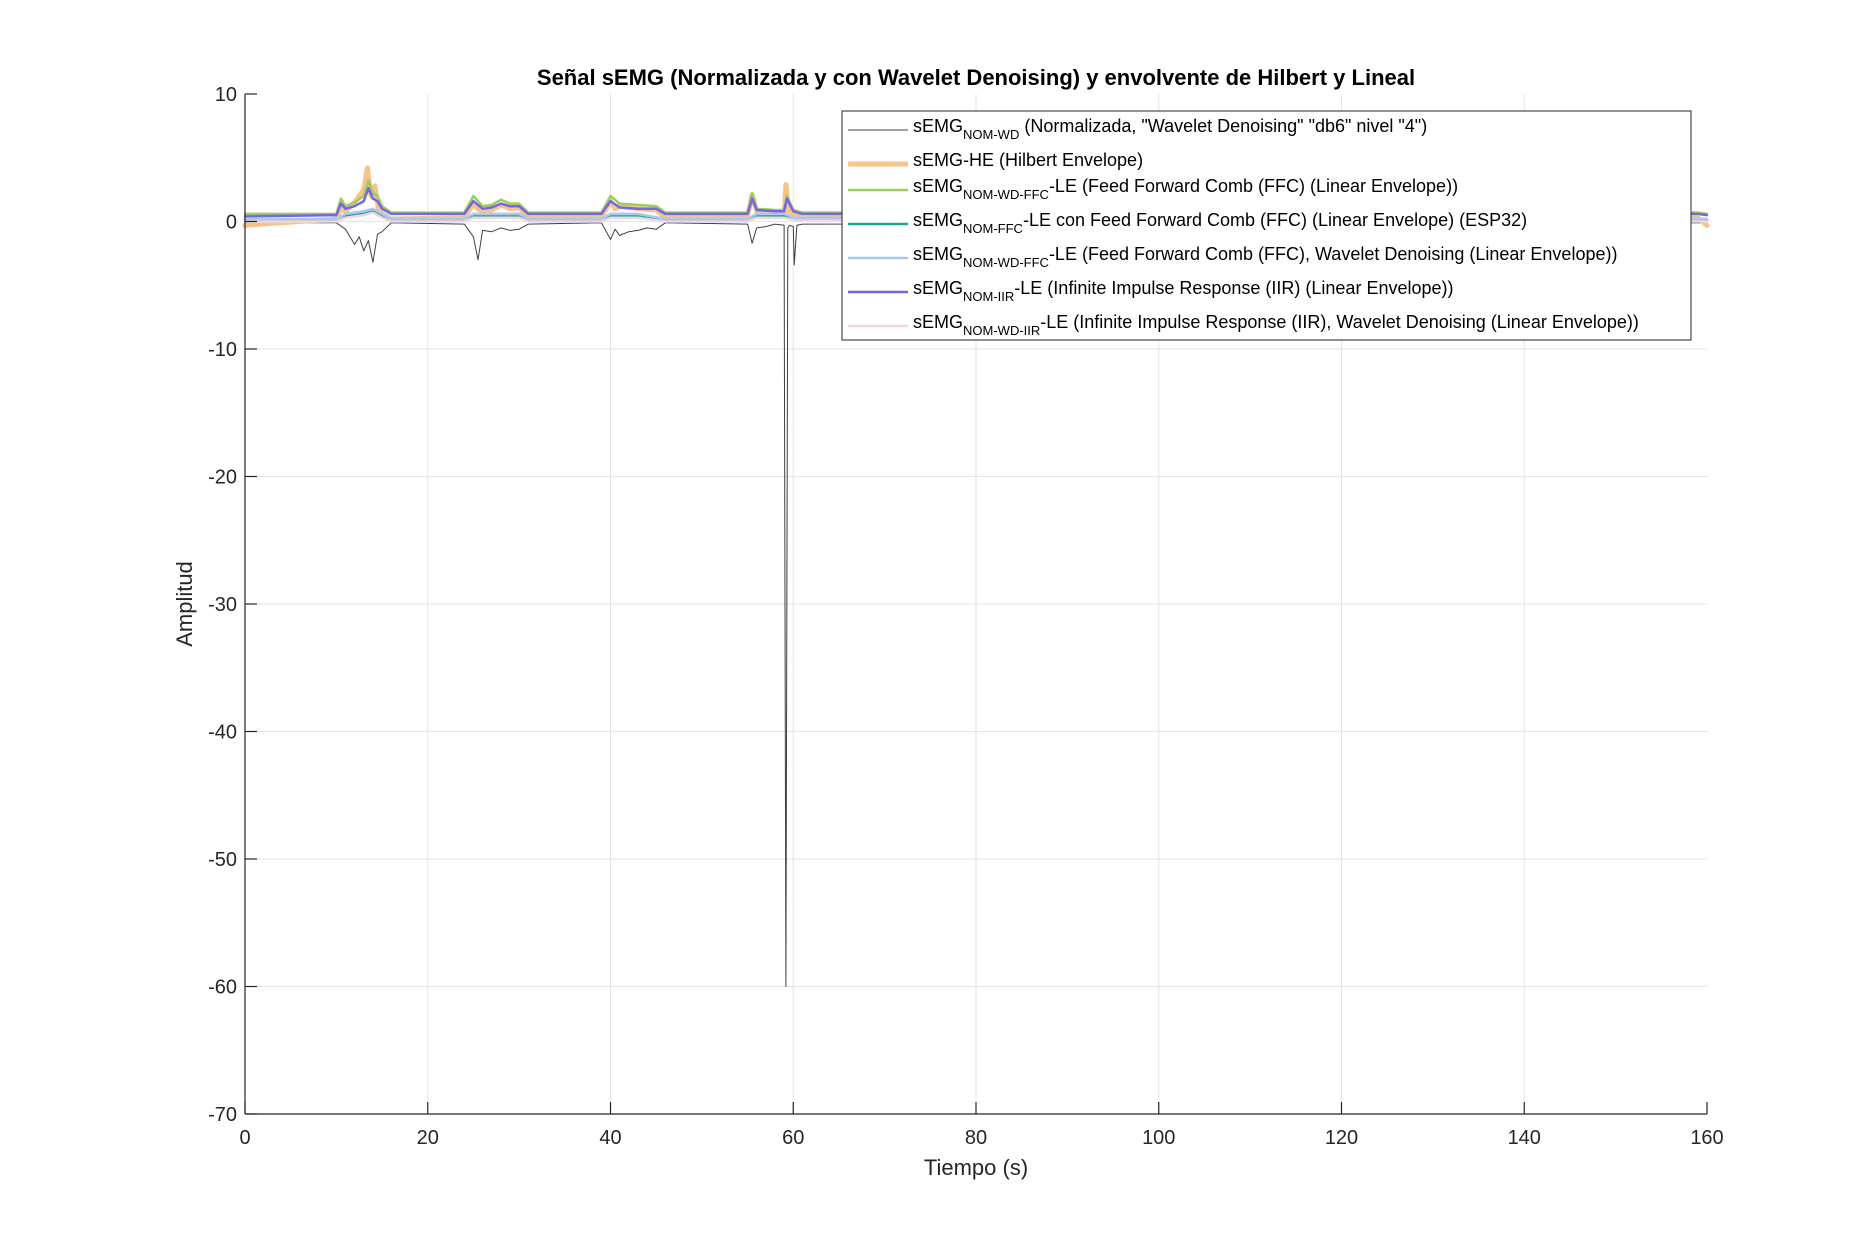 This screenshot has width=1875, height=1245. Describe the element at coordinates (1001, 330) in the screenshot. I see `legend-label-subscript: NOM-WD-IIR` at that location.